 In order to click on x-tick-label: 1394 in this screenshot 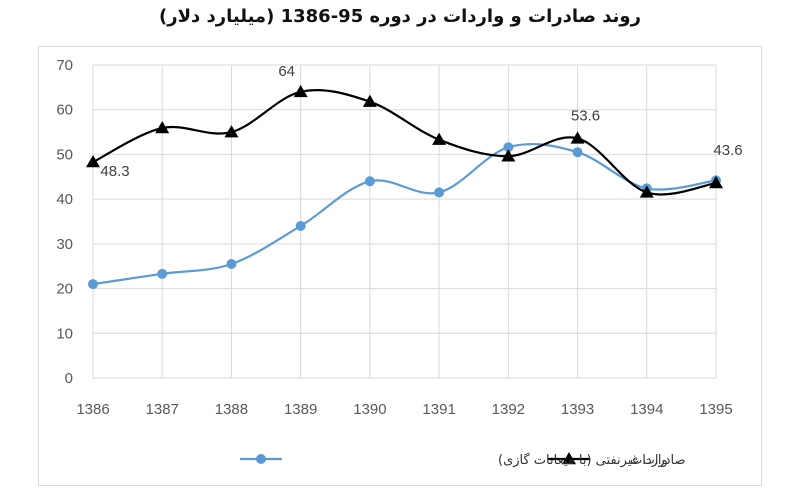, I will do `click(646, 409)`.